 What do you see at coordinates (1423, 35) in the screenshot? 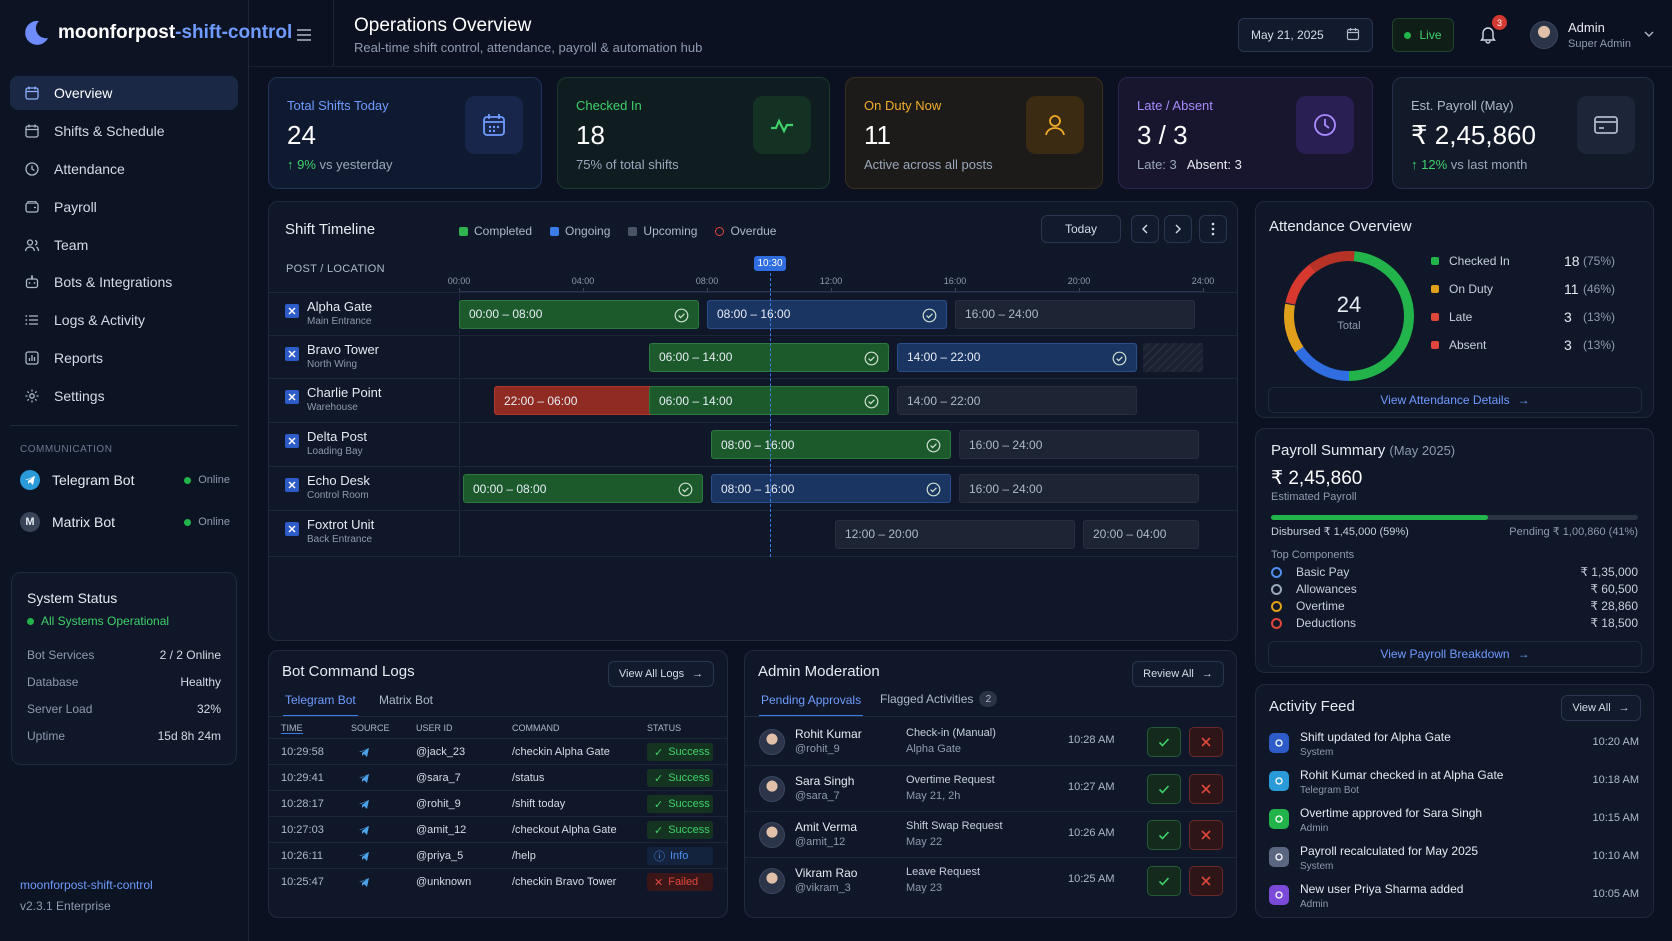
I see `live-indicator: Live` at bounding box center [1423, 35].